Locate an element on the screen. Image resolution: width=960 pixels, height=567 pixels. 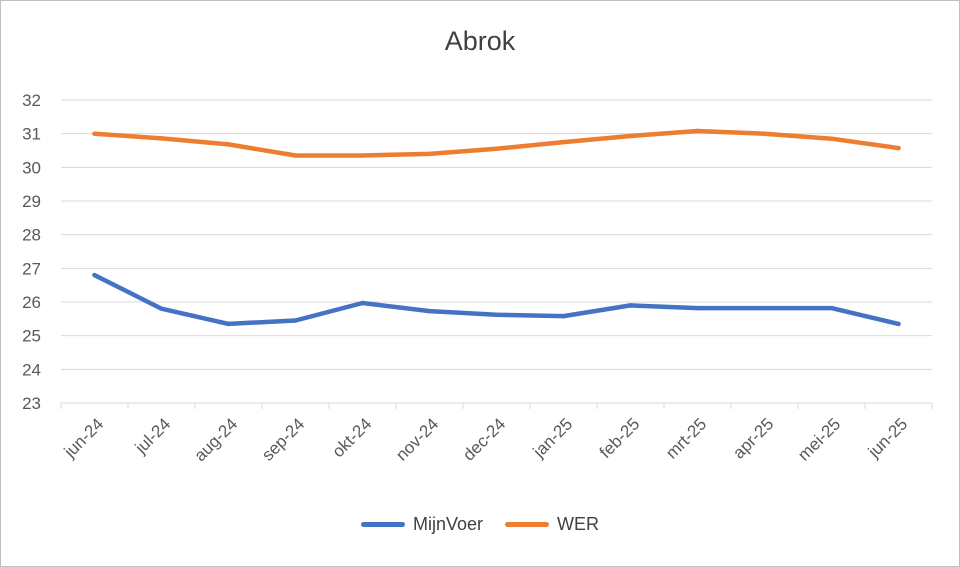
legend-label-wer: WER is located at coordinates (578, 524).